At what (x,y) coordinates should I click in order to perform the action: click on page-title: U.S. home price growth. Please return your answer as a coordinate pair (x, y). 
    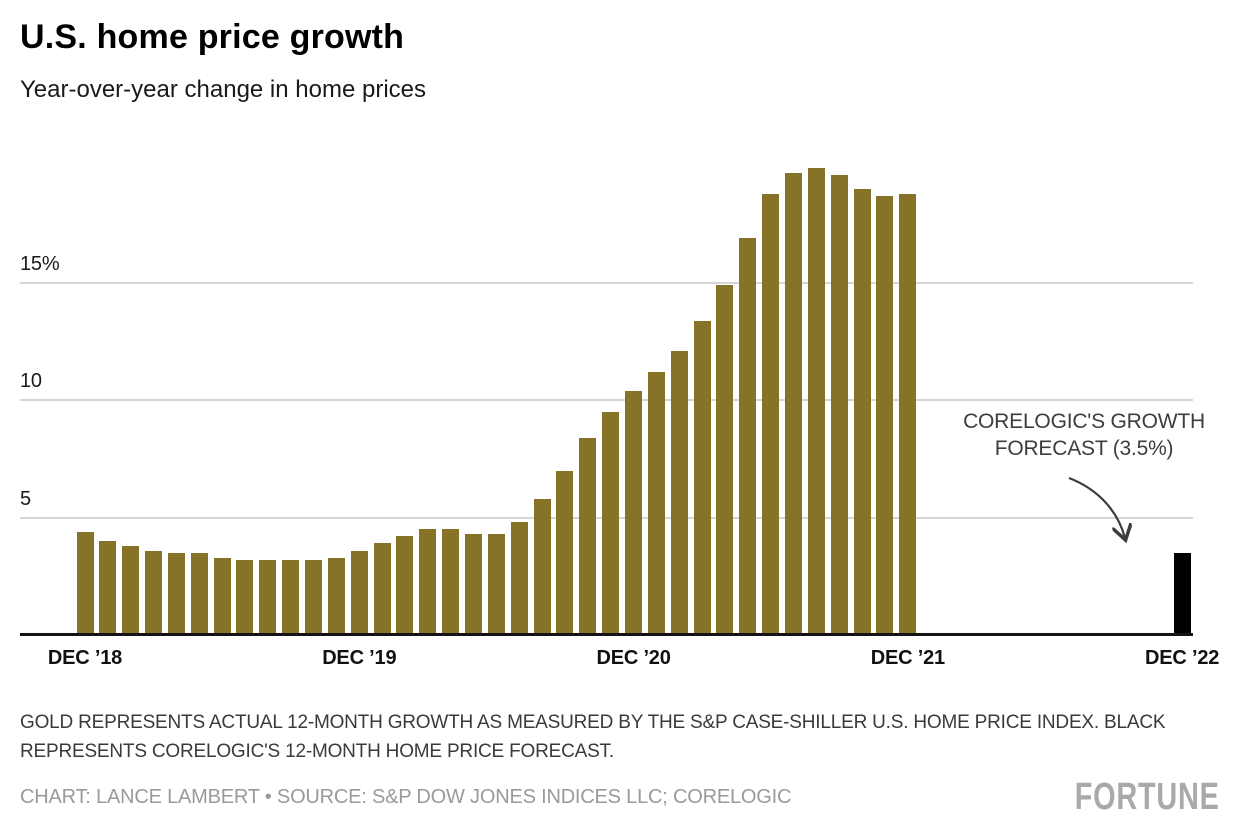
    Looking at the image, I should click on (212, 37).